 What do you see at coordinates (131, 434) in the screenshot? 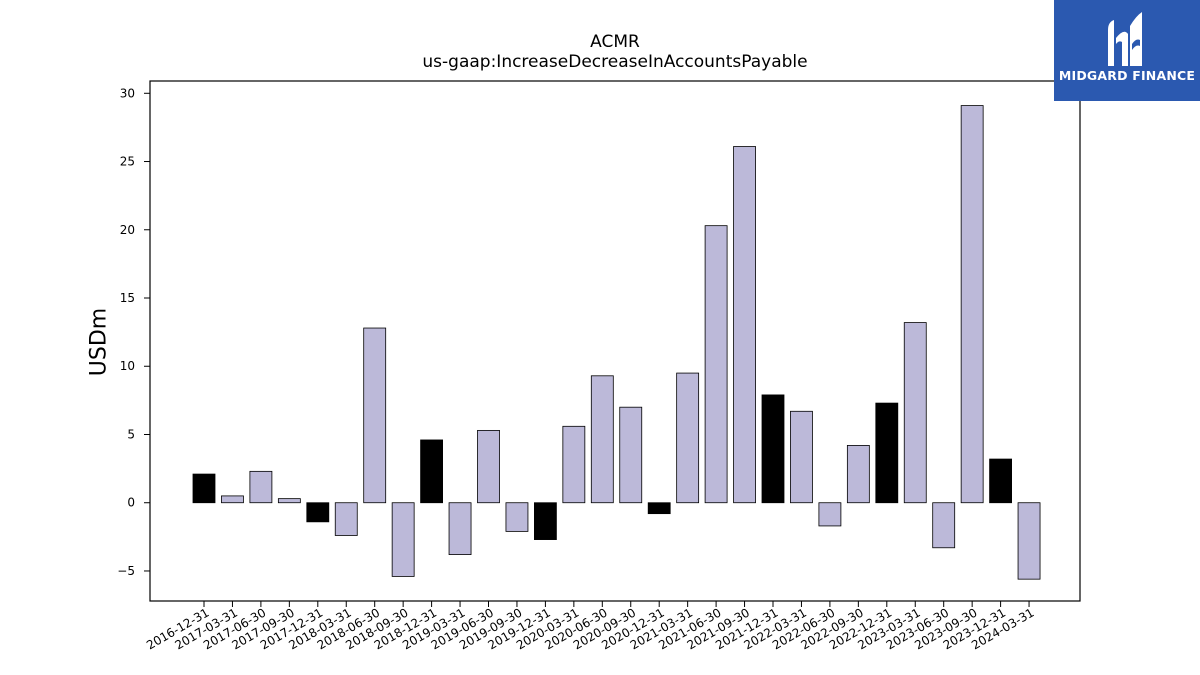
I see `y-tick-label: 5` at bounding box center [131, 434].